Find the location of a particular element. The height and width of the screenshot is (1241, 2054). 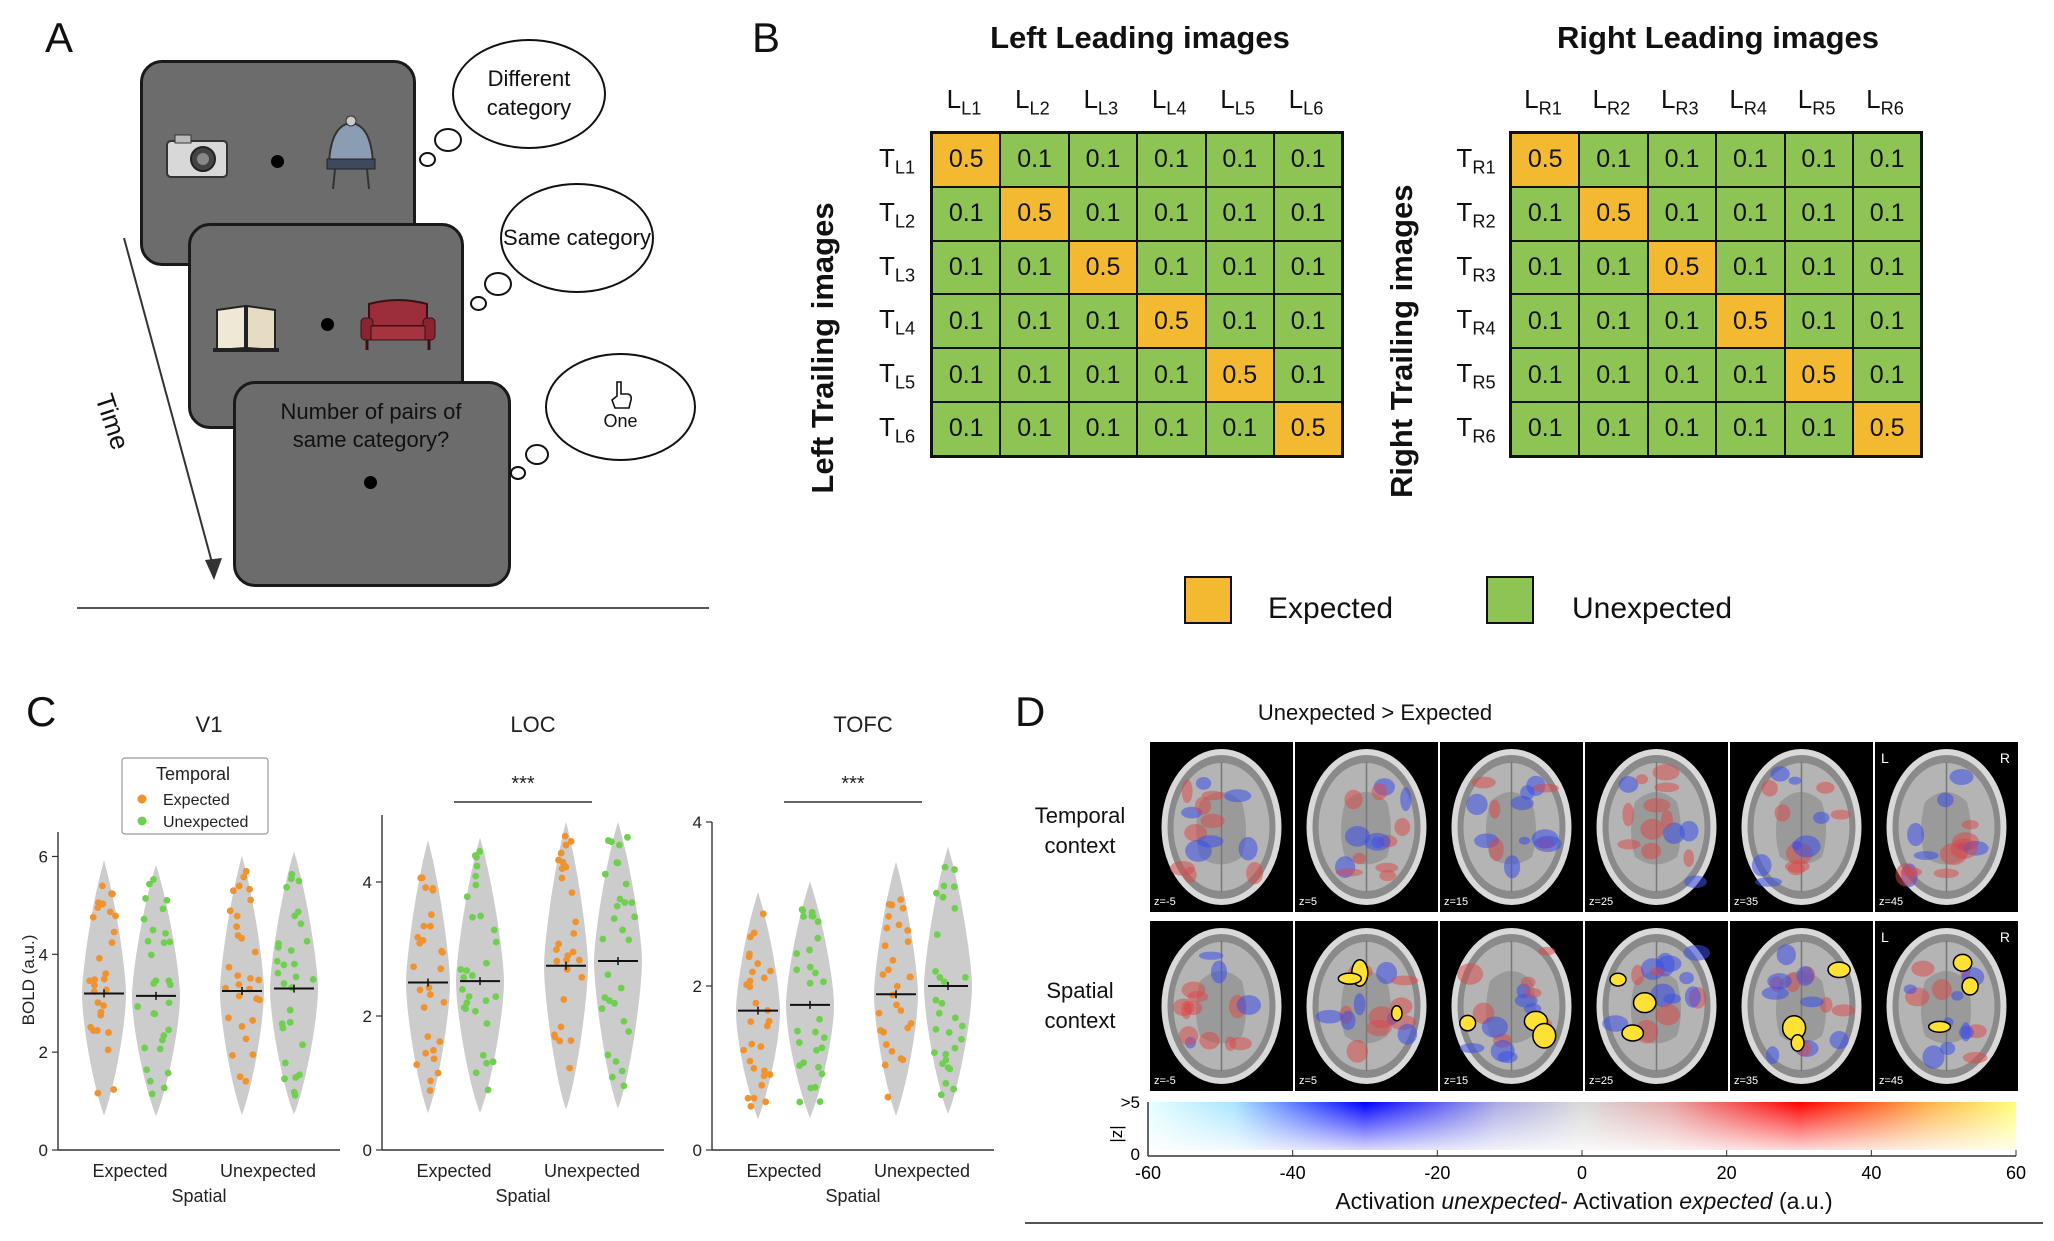

matrix-row-label: TL4 is located at coordinates (897, 321).